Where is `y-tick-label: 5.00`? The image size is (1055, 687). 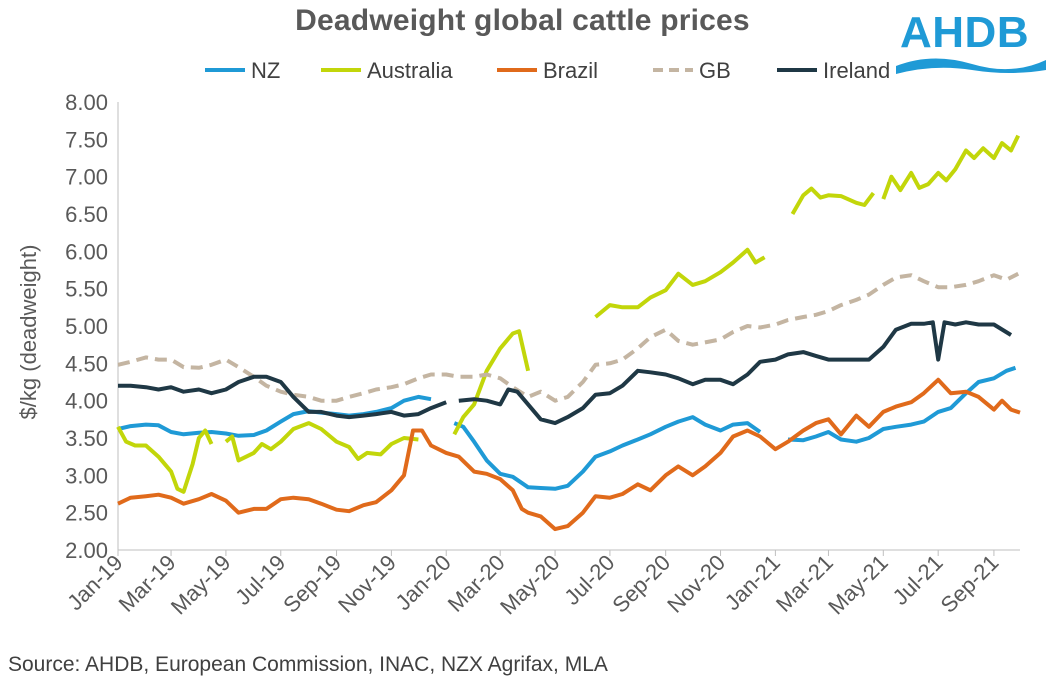 y-tick-label: 5.00 is located at coordinates (86, 326).